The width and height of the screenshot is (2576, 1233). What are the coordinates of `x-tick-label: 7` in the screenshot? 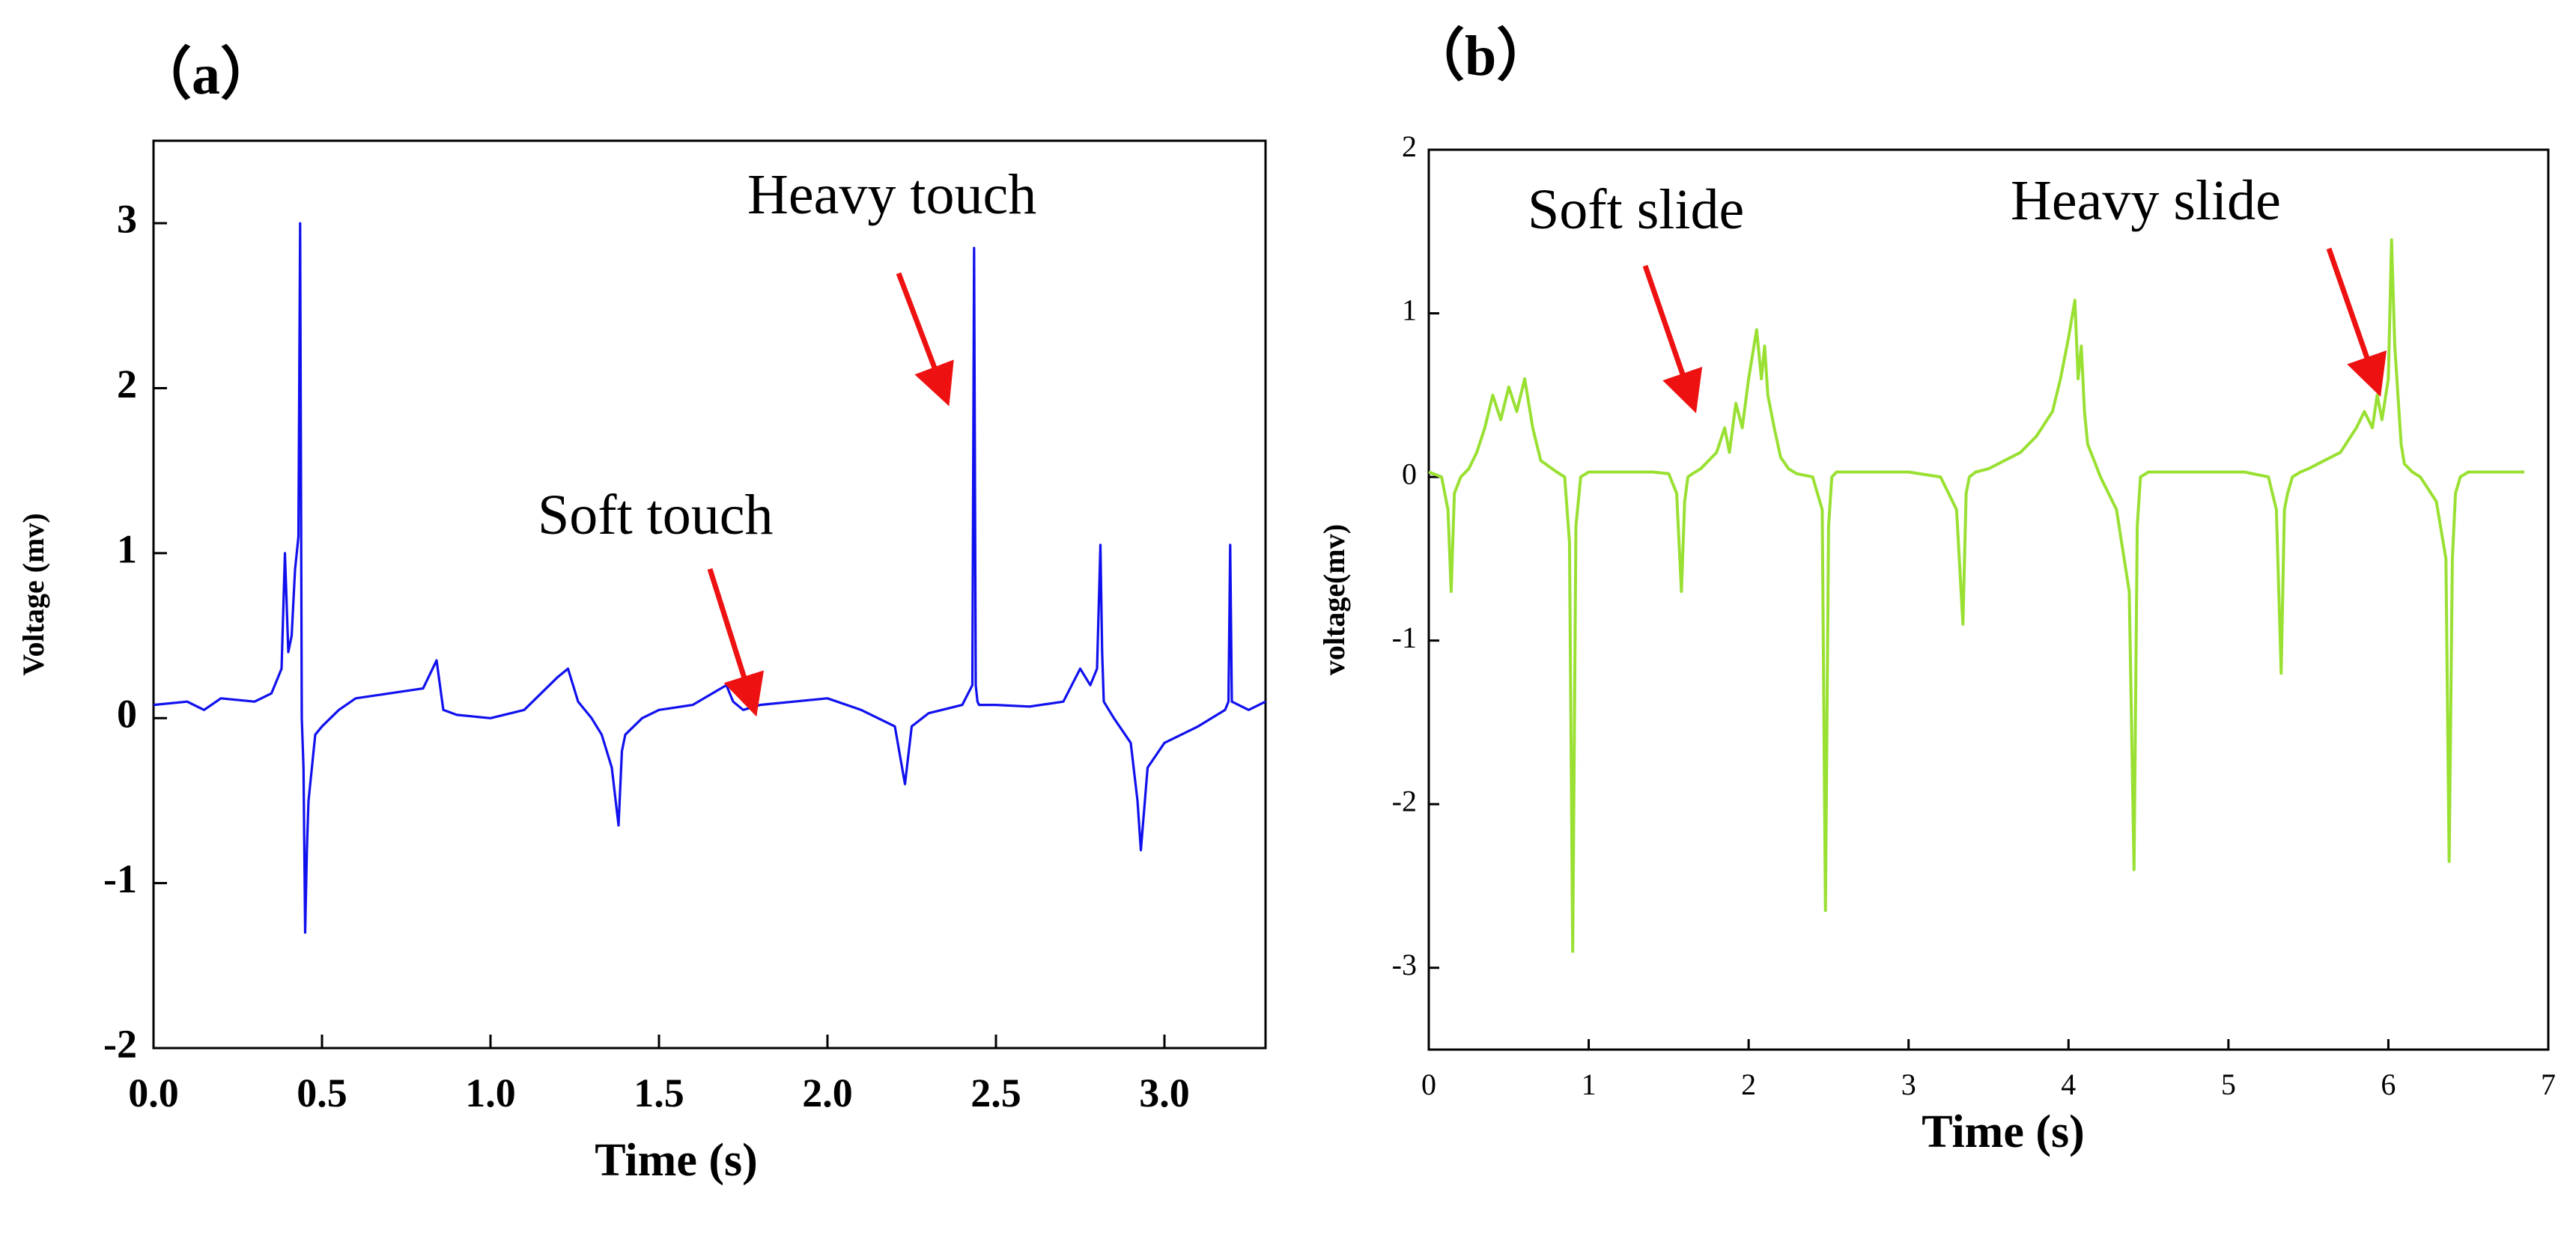 It's located at (2548, 1085).